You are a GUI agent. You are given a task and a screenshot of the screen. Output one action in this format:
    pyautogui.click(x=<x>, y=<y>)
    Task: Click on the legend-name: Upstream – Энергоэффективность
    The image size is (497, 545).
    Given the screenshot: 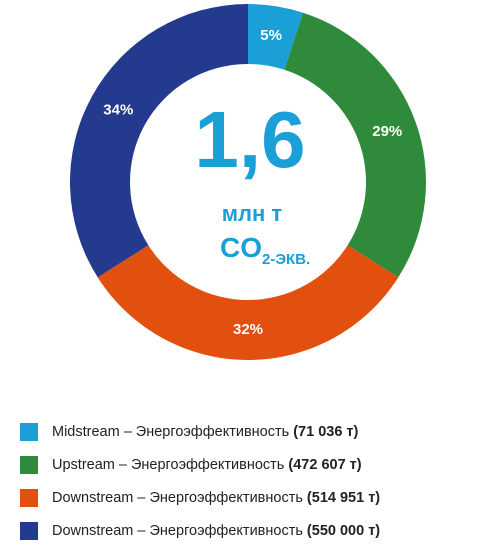 What is the action you would take?
    pyautogui.click(x=168, y=465)
    